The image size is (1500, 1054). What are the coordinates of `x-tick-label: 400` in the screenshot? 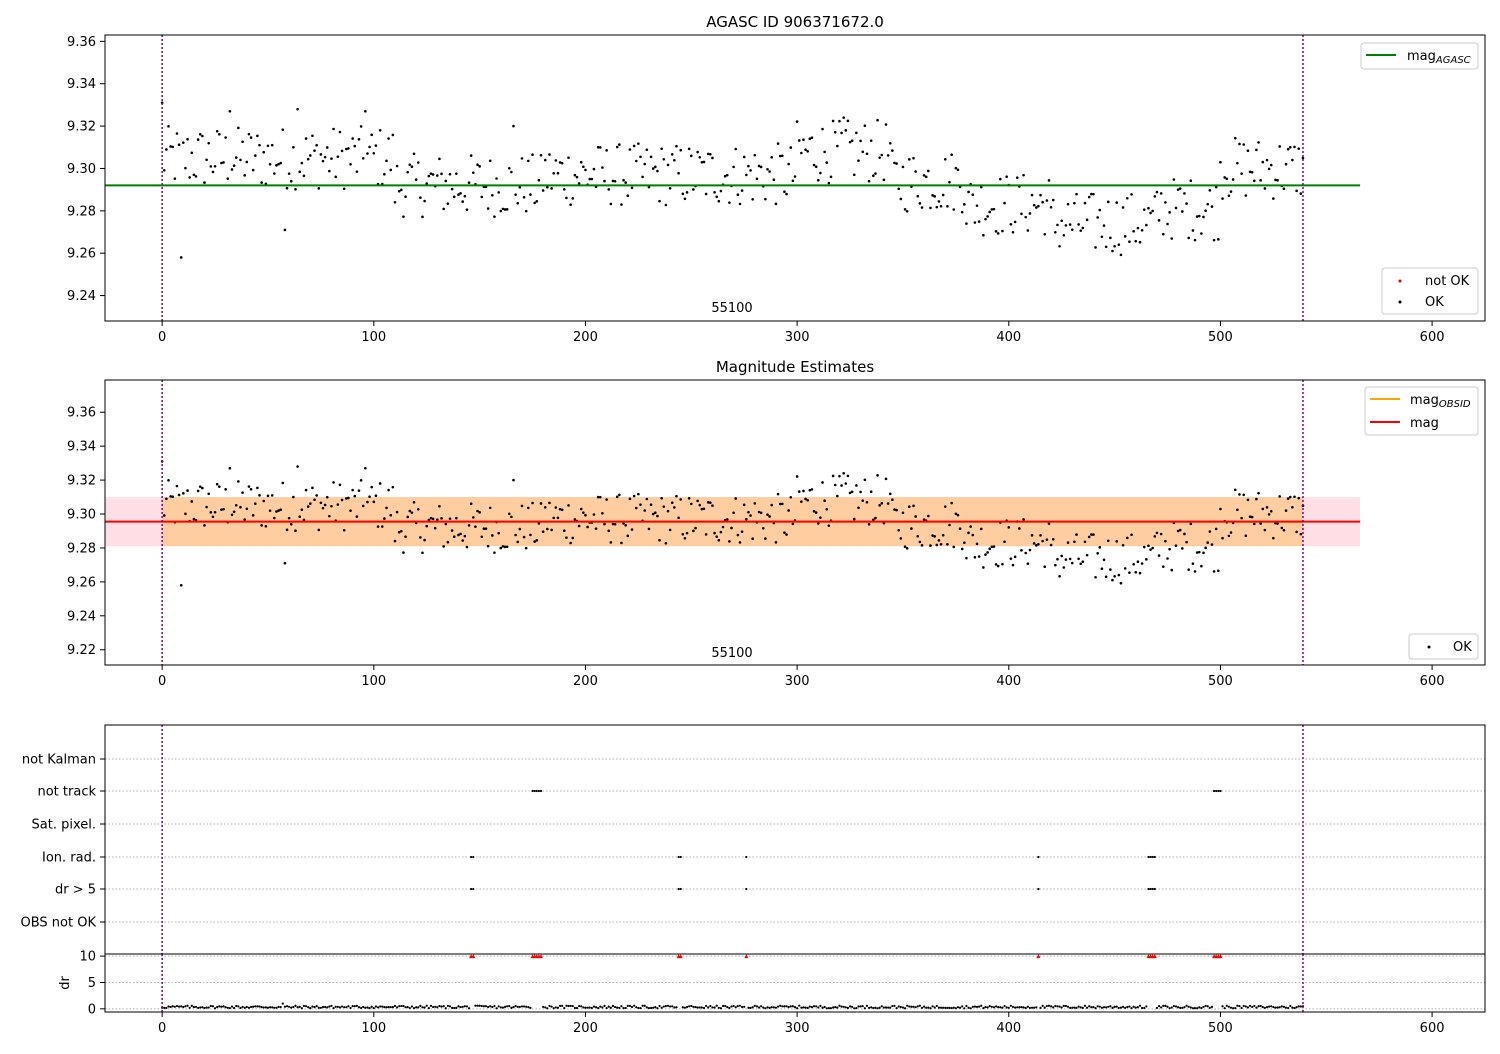 It's located at (1008, 1028).